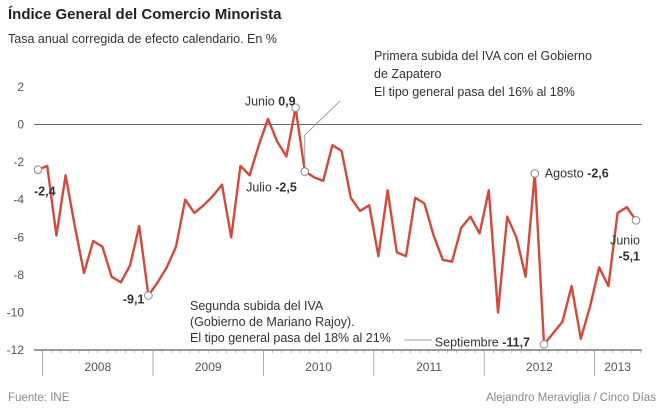 The image size is (664, 416). I want to click on y-tick-label: -8, so click(18, 275).